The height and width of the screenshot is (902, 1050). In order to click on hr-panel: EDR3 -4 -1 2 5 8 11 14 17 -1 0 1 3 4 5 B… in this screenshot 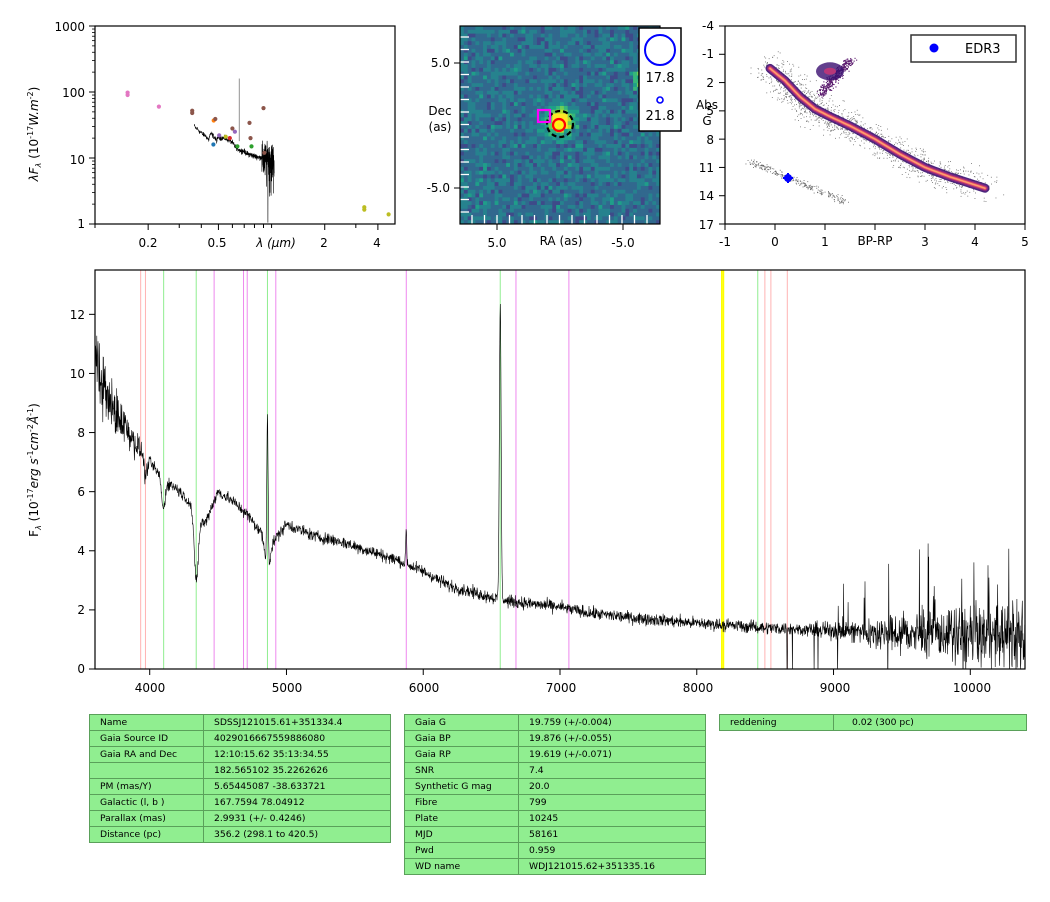, I will do `click(862, 134)`.